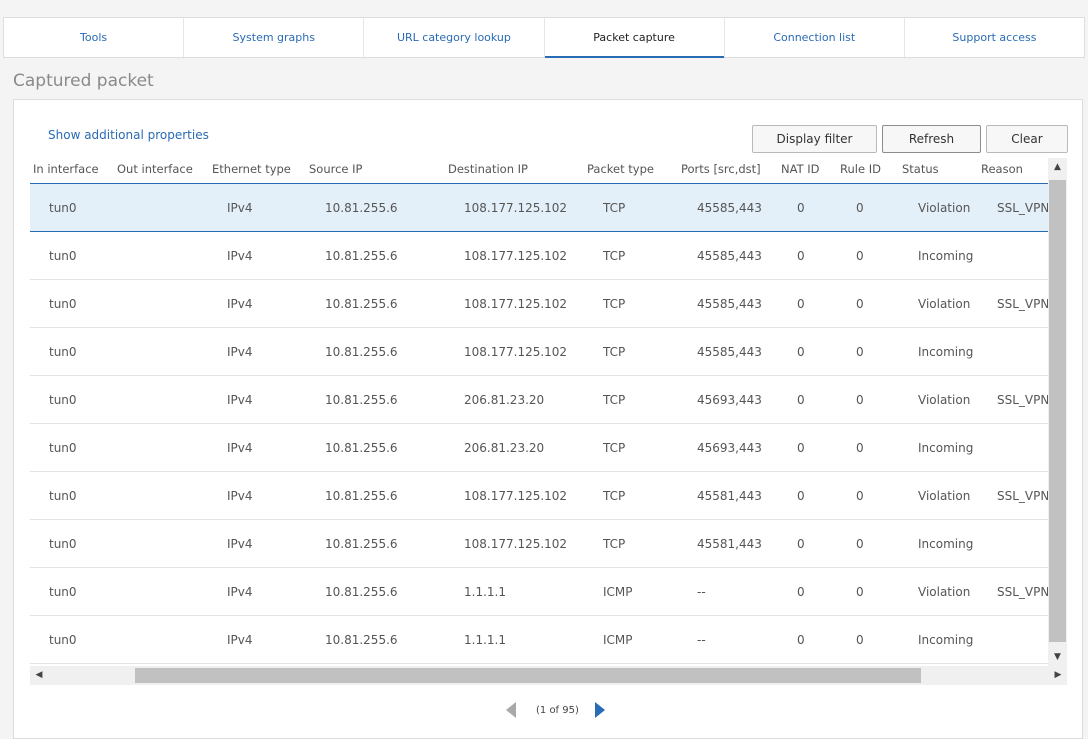  What do you see at coordinates (701, 640) in the screenshot?
I see `cell-ports: --` at bounding box center [701, 640].